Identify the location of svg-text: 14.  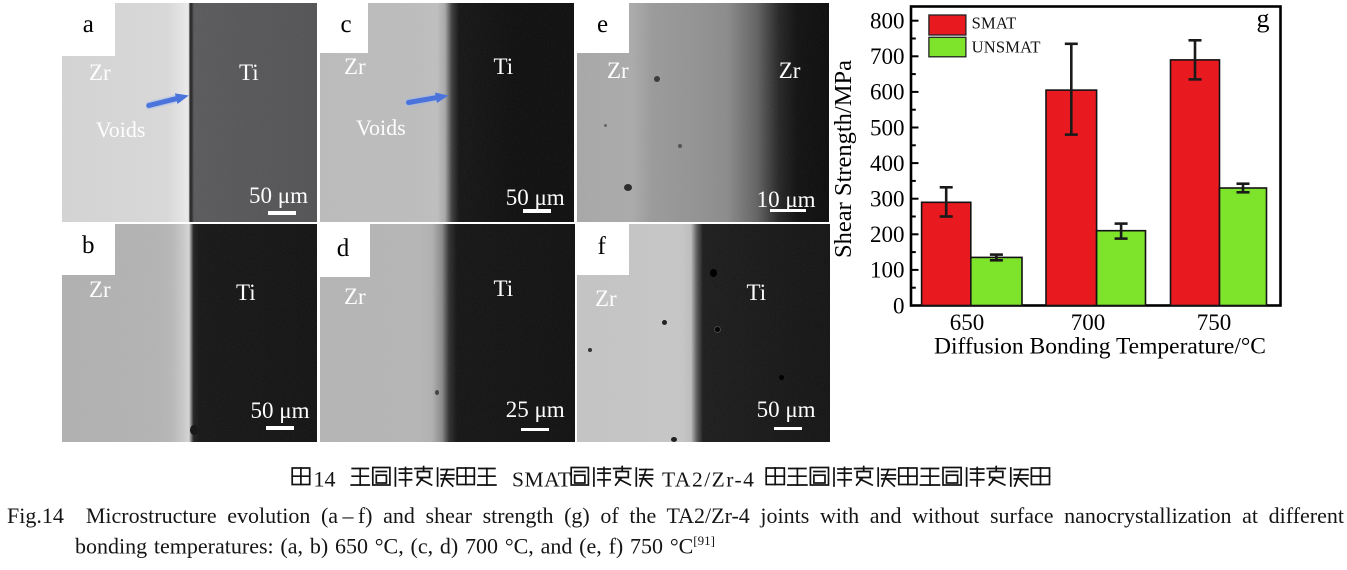
(325, 478).